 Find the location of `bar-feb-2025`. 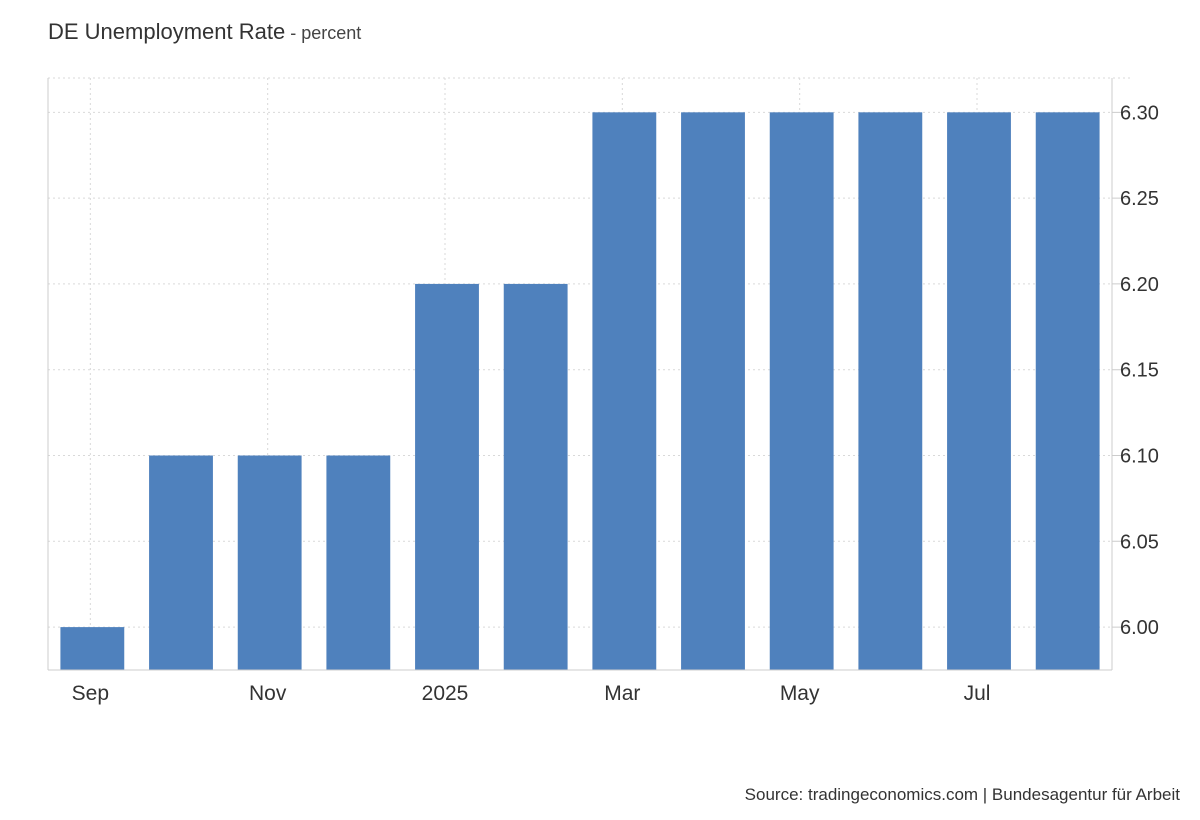

bar-feb-2025 is located at coordinates (535, 476).